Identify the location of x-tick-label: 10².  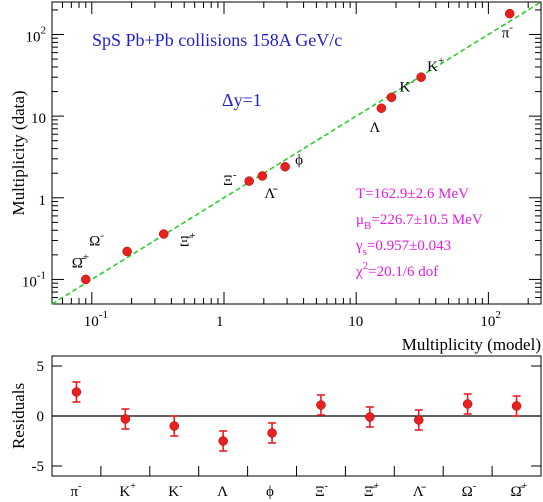
(490, 319).